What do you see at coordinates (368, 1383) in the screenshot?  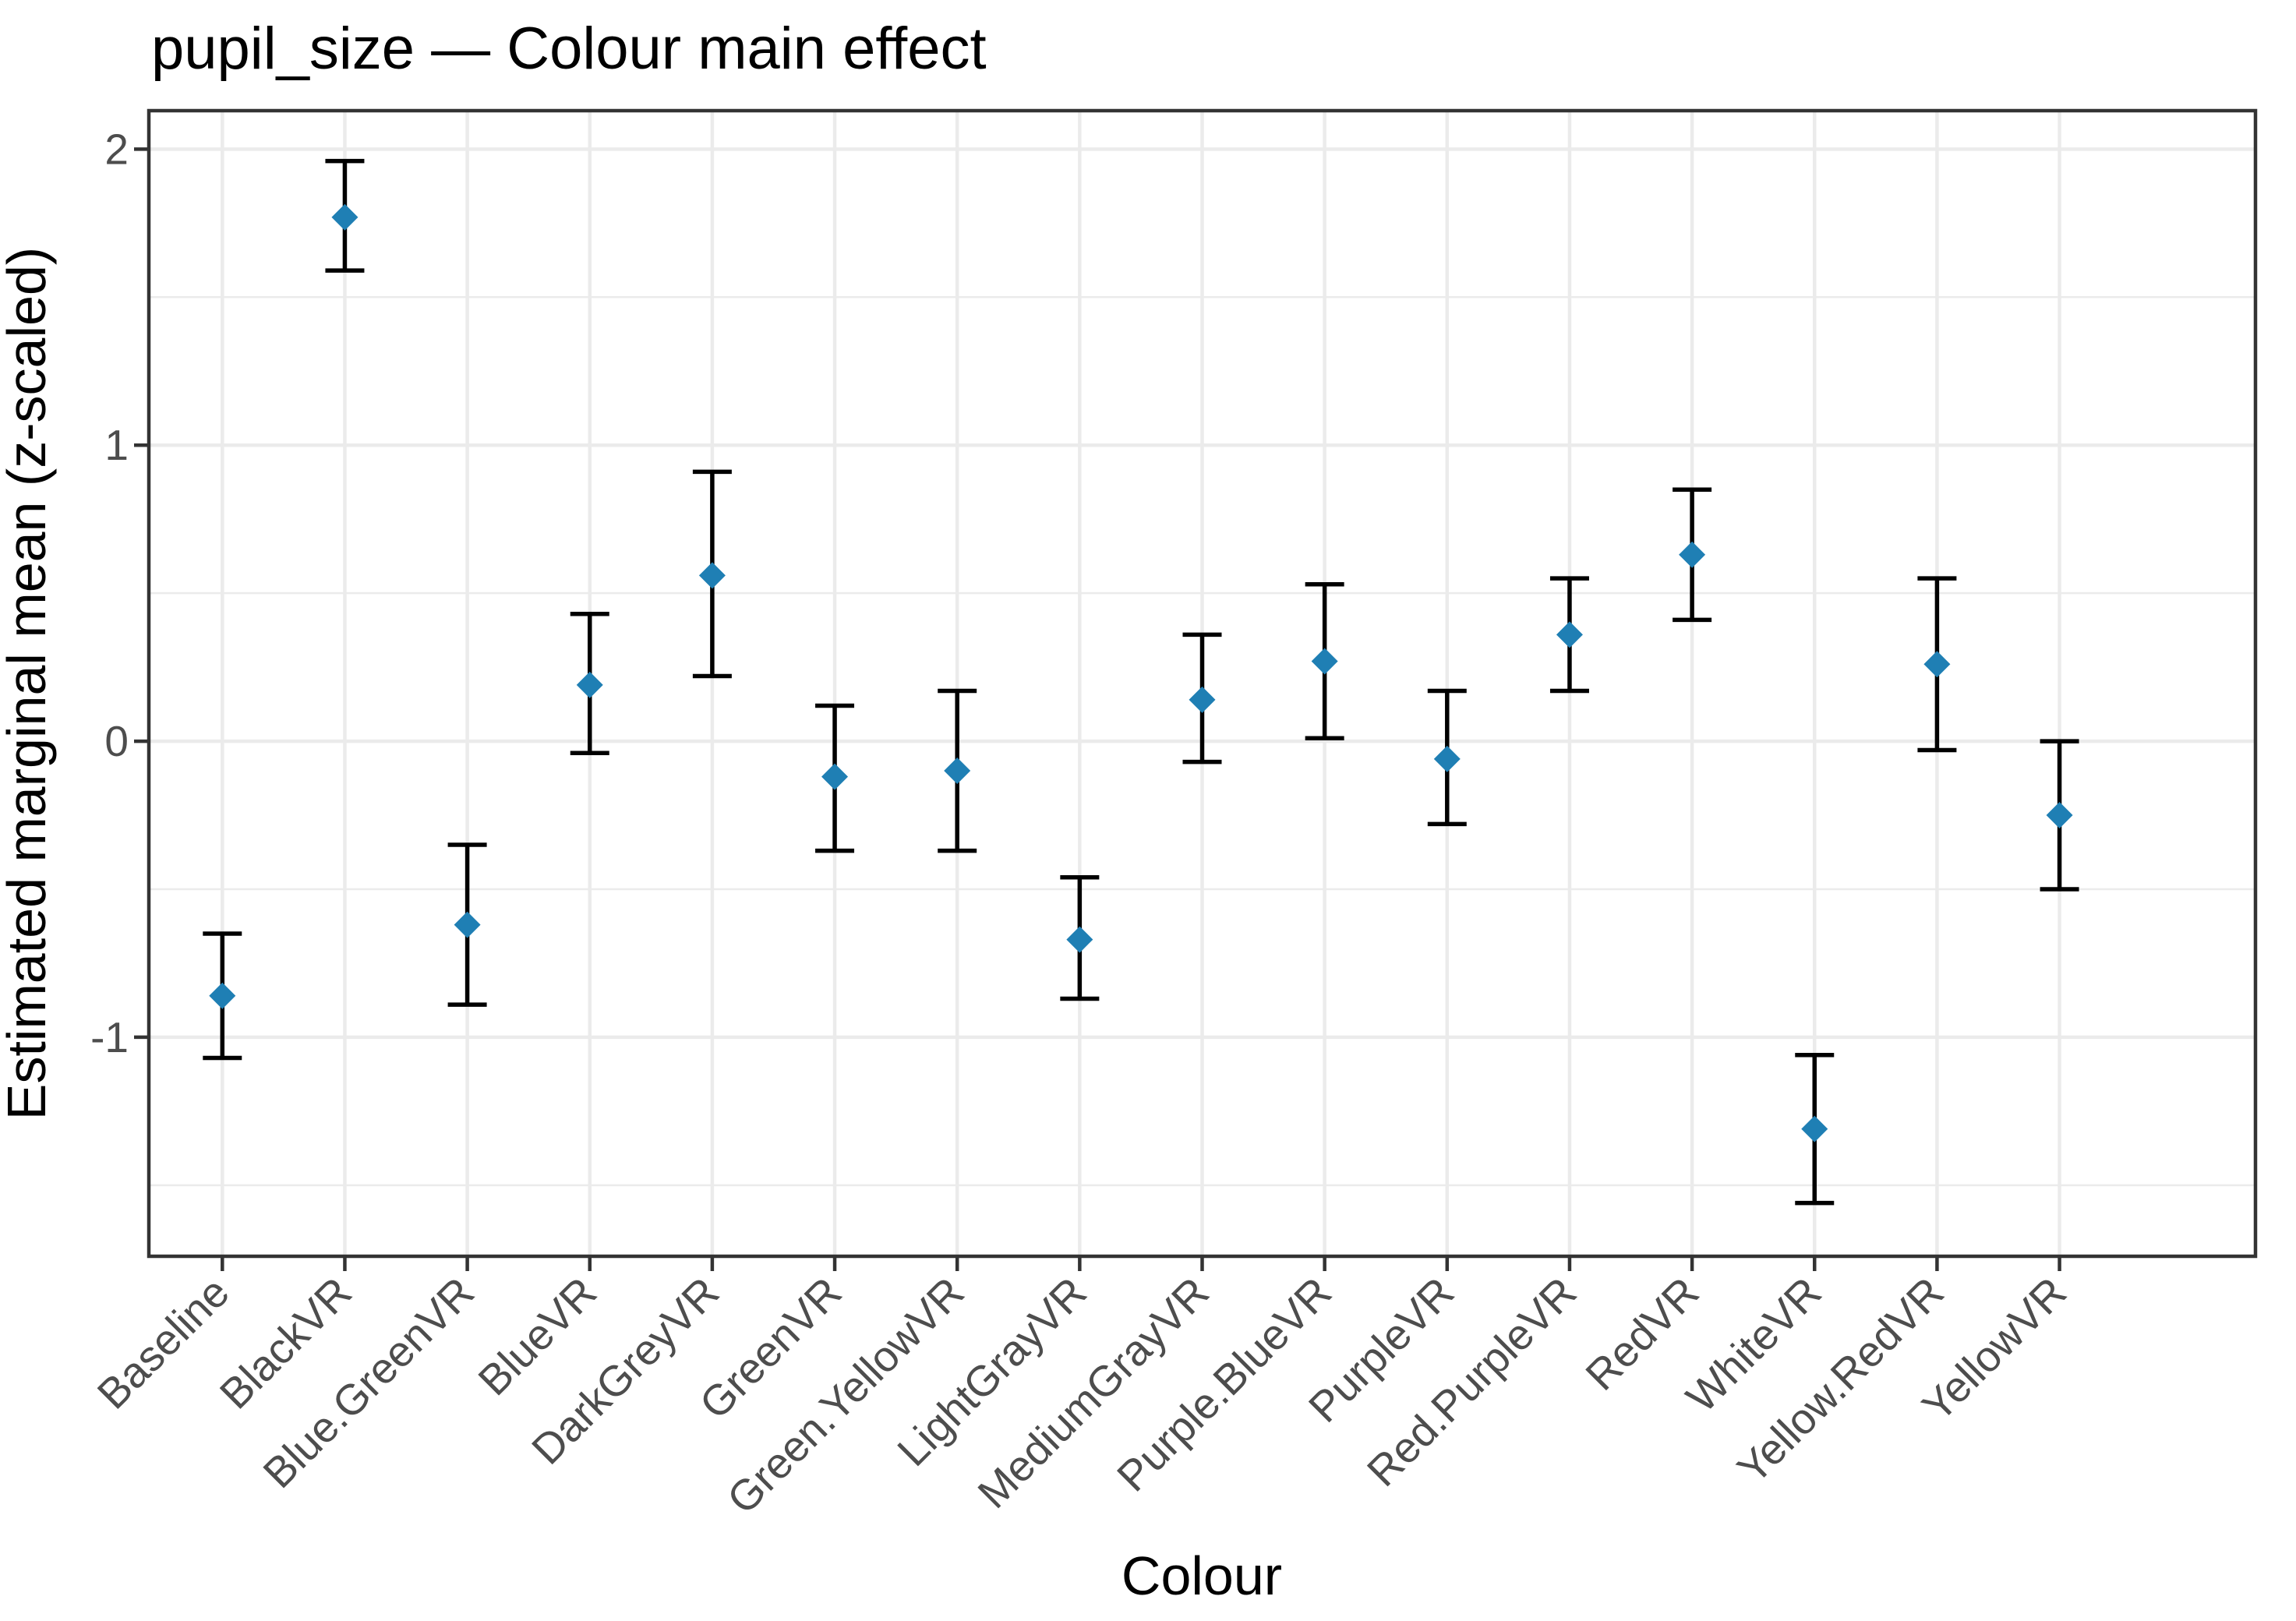 I see `x-tick-label: Blue.GreenVR` at bounding box center [368, 1383].